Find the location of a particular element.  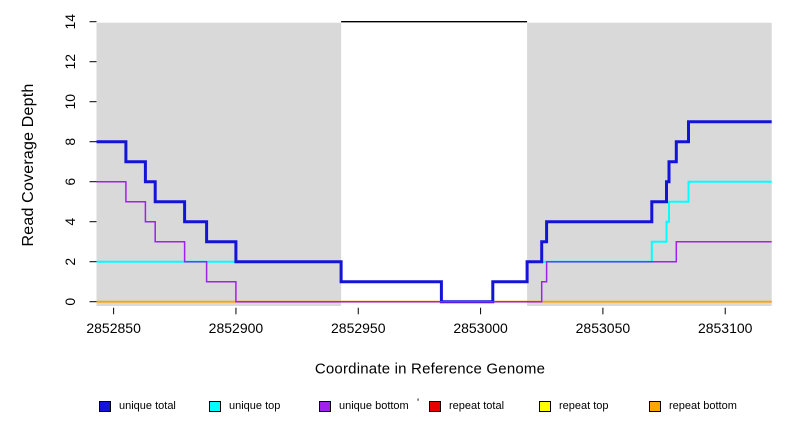

y-tick-label: 6 is located at coordinates (70, 182).